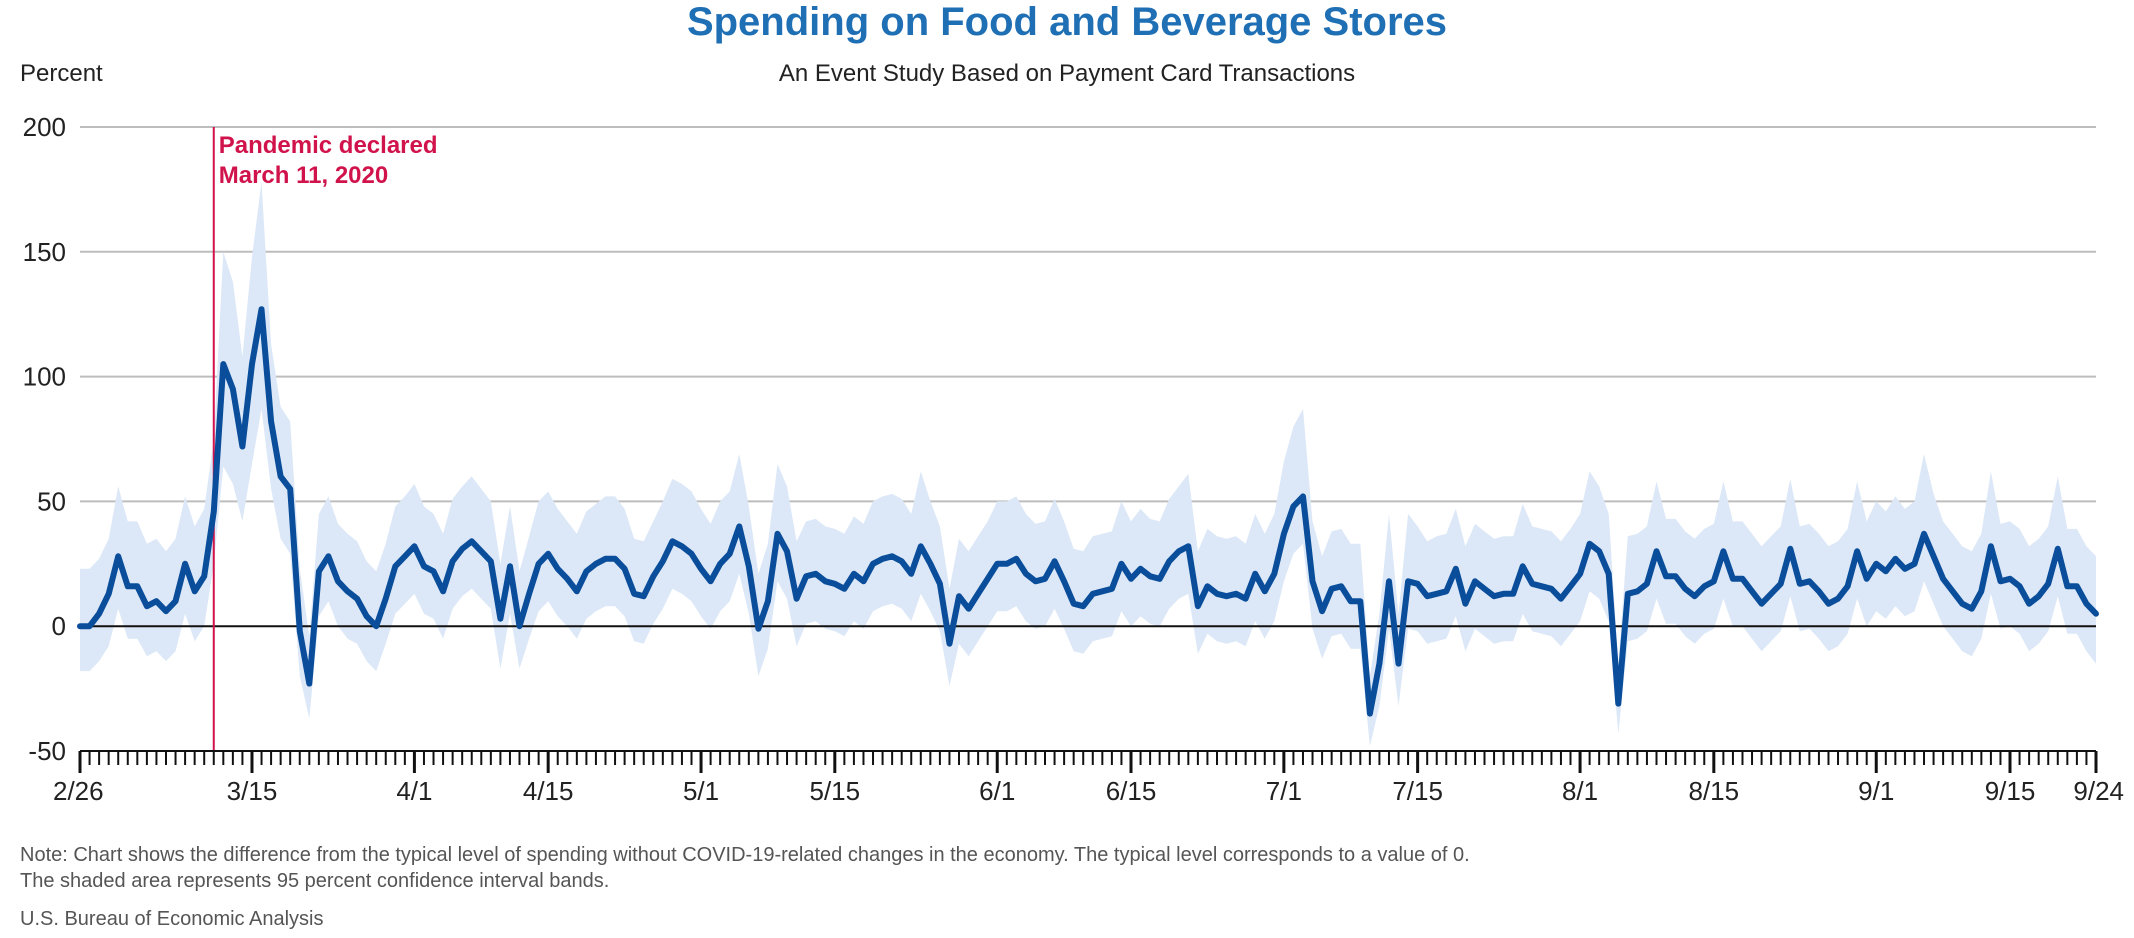 The height and width of the screenshot is (938, 2134). What do you see at coordinates (835, 791) in the screenshot?
I see `x-tick-label: 5/15` at bounding box center [835, 791].